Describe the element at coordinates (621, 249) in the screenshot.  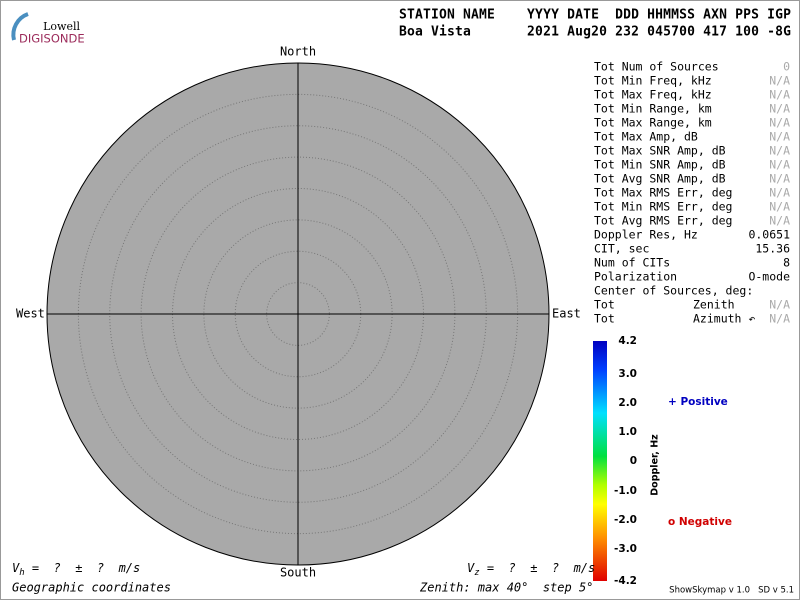
I see `stat-label: CIT, sec` at that location.